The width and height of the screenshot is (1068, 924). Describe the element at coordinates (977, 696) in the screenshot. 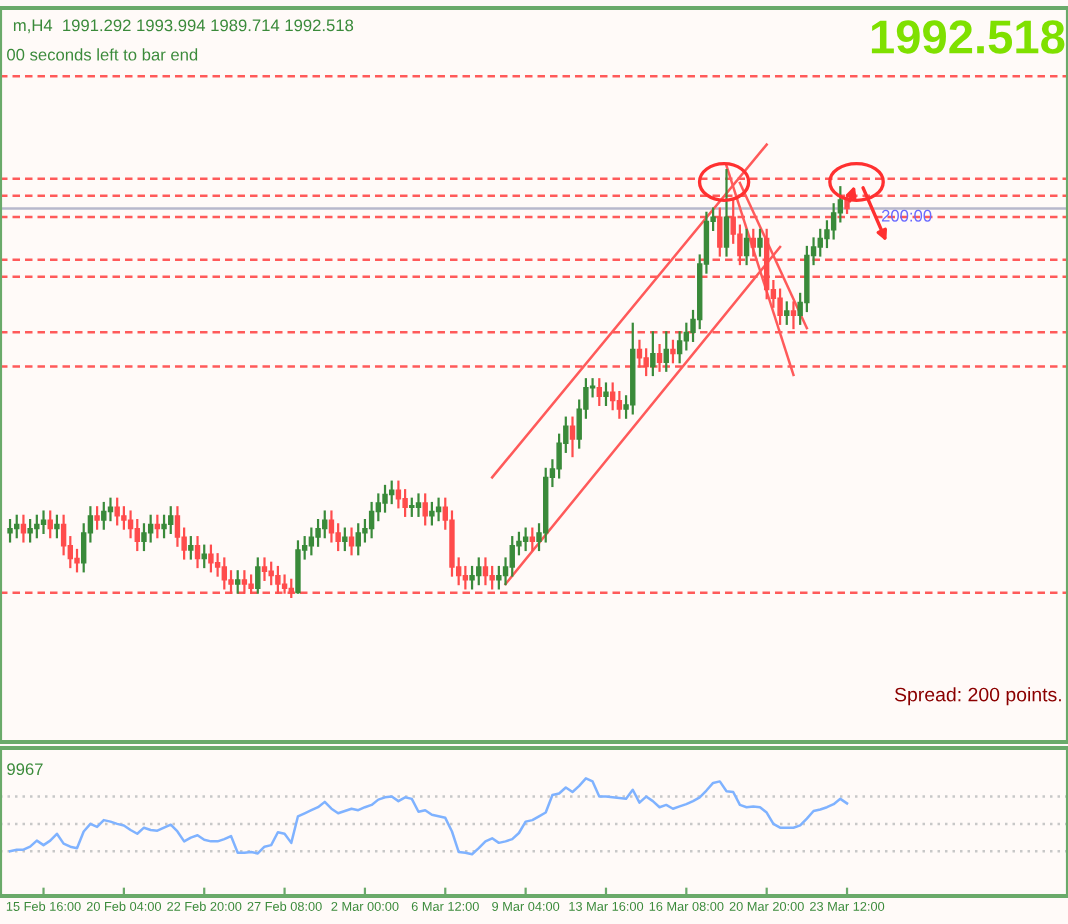

I see `text: Spread: 200 points.` at that location.